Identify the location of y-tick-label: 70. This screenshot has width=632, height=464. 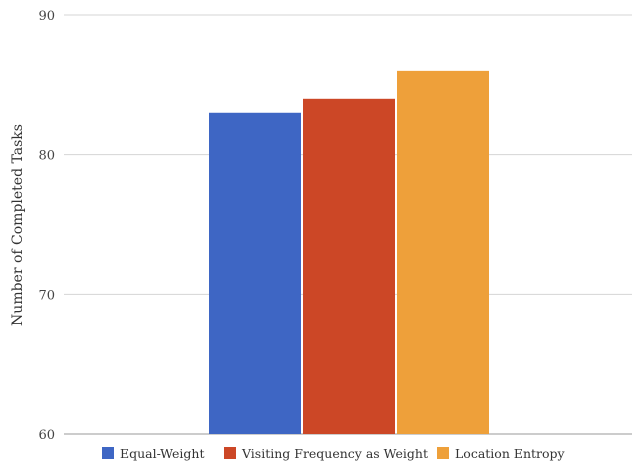
(46, 295).